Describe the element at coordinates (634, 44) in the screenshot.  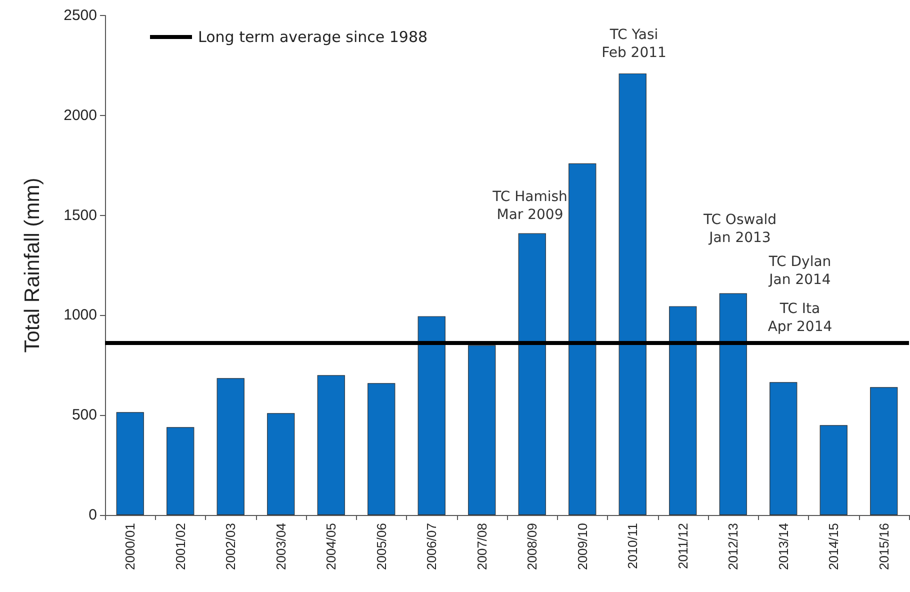
I see `annotation: TC Yasi Feb 2011` at that location.